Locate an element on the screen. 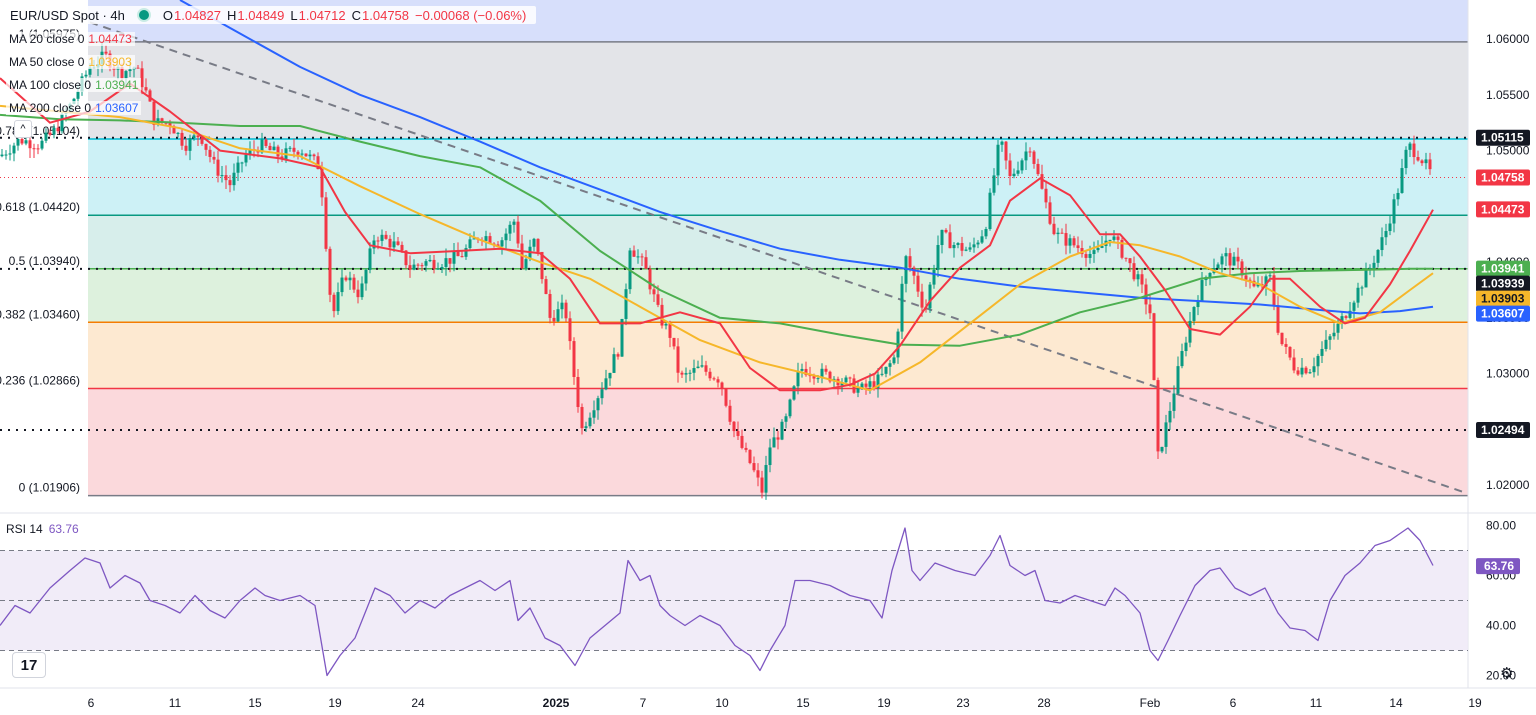 Image resolution: width=1536 pixels, height=715 pixels. tradingview-logo-icon: 17 is located at coordinates (29, 665).